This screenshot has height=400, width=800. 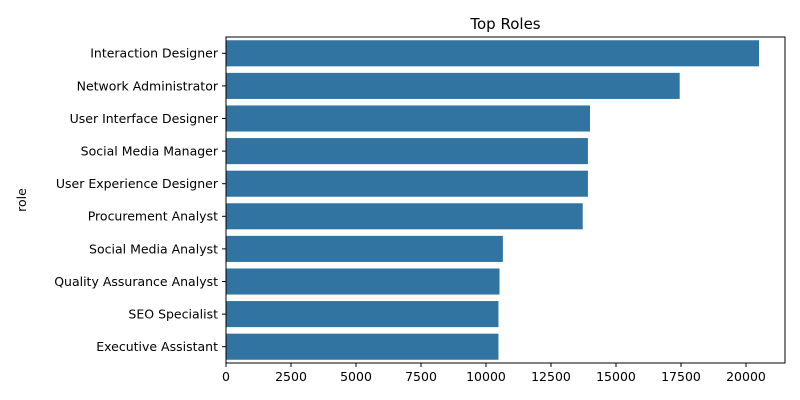 I want to click on x-tick-label-2: 5000, so click(x=356, y=376).